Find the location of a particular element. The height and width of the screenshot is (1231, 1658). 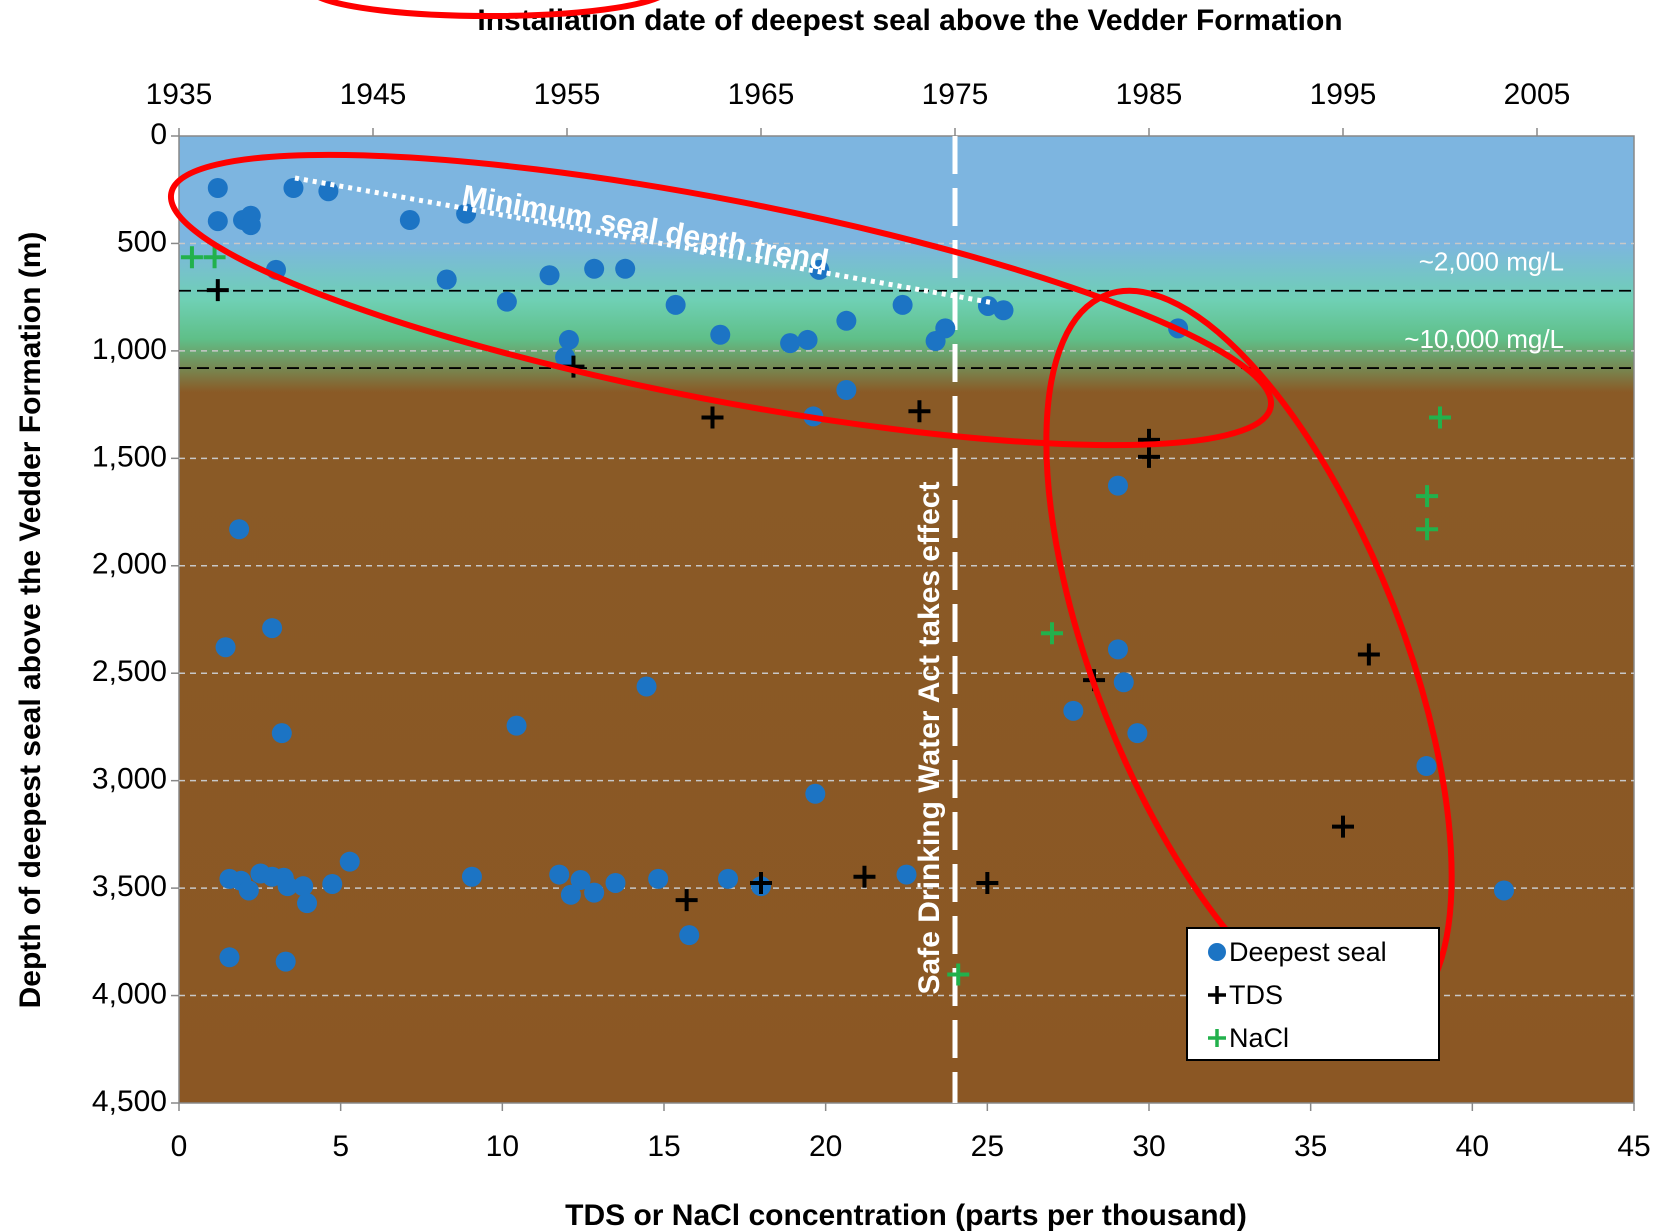

x-tick-label: 30 is located at coordinates (1148, 1146).